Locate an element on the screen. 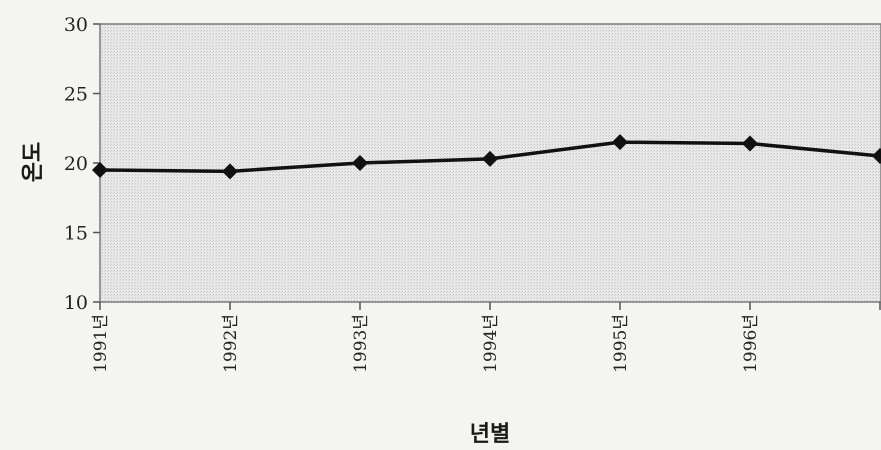 This screenshot has width=881, height=450. x-tick-label: 1994년 is located at coordinates (491, 343).